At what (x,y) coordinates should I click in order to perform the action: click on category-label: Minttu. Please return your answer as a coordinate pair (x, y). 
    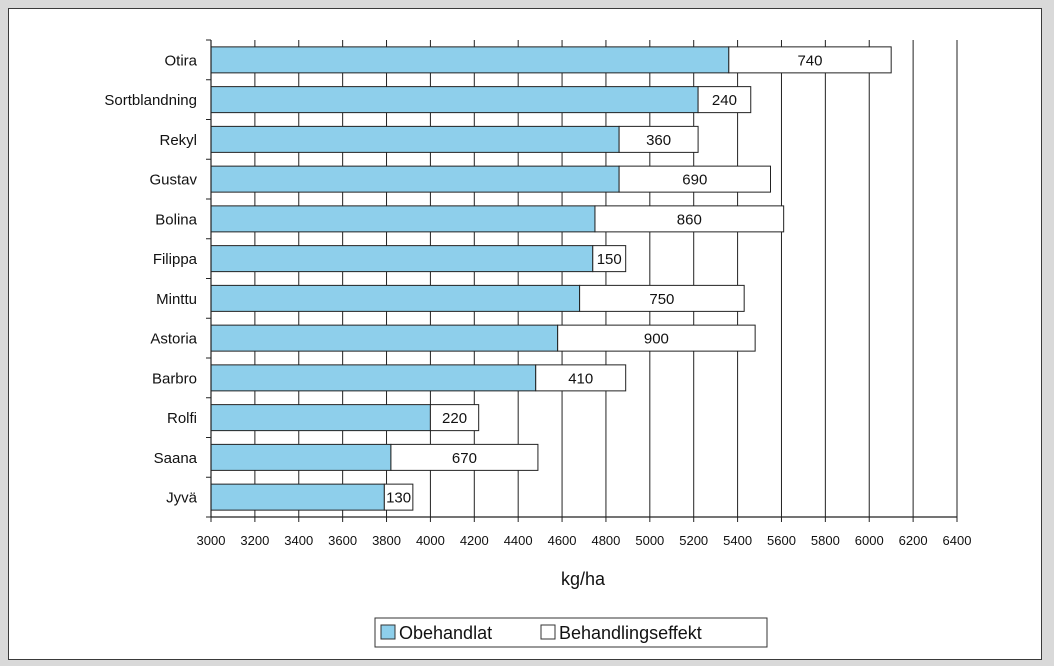
    Looking at the image, I should click on (176, 299).